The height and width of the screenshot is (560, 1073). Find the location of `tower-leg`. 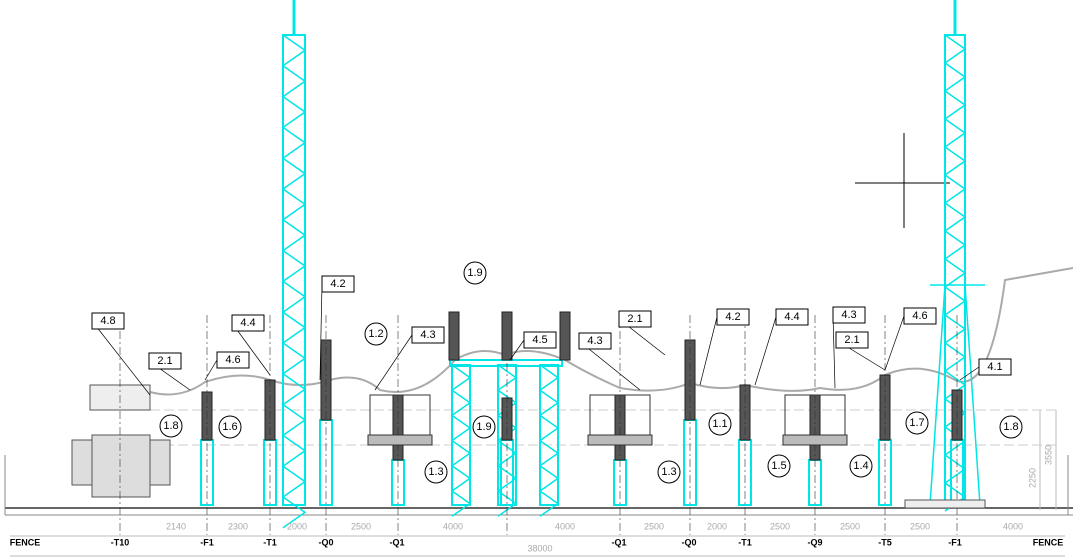

tower-leg is located at coordinates (957, 395).